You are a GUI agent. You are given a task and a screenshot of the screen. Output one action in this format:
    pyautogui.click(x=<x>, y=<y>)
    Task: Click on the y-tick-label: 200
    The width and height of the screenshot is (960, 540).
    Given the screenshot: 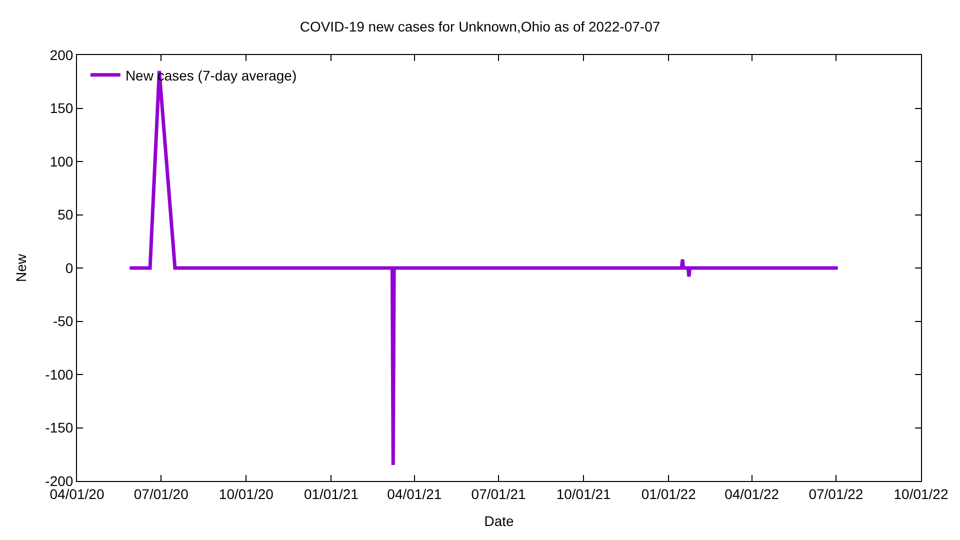 What is the action you would take?
    pyautogui.click(x=62, y=54)
    